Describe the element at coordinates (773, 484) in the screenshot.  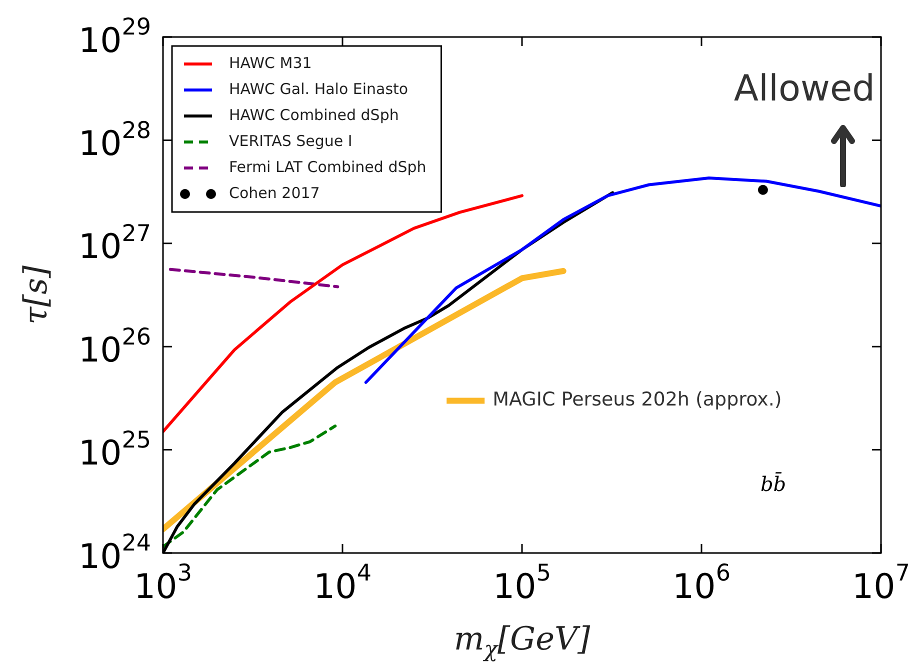
I see `annotation: bb̄` at that location.